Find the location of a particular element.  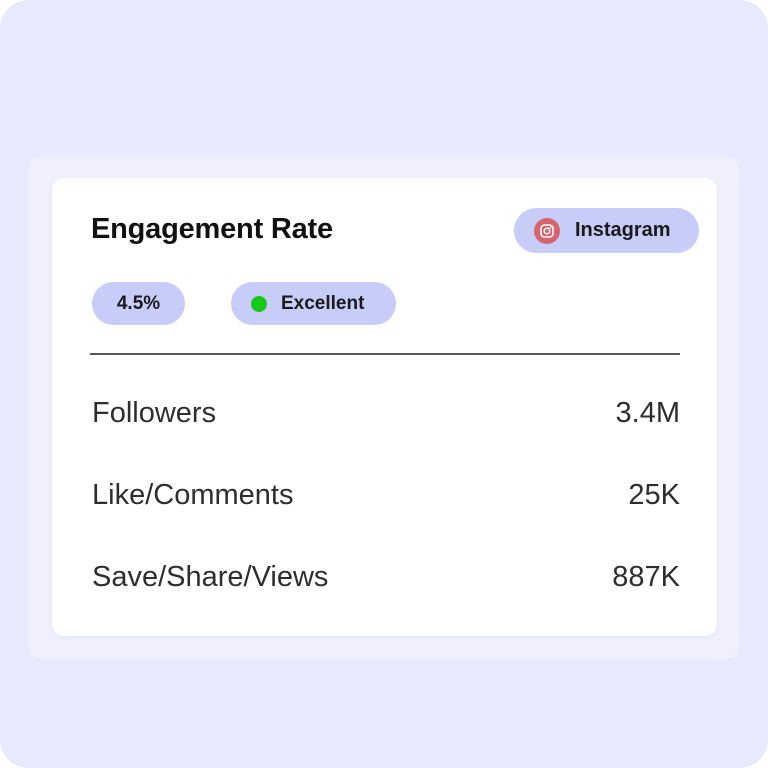

metric-label: Followers is located at coordinates (154, 412).